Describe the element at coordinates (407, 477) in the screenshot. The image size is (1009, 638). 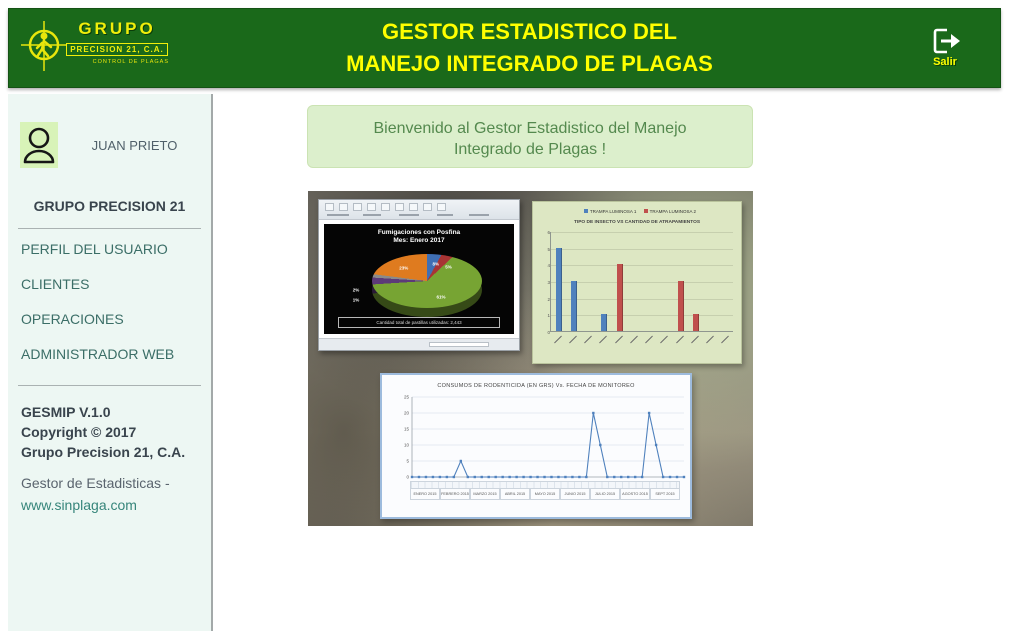
I see `svg-text: 0` at that location.